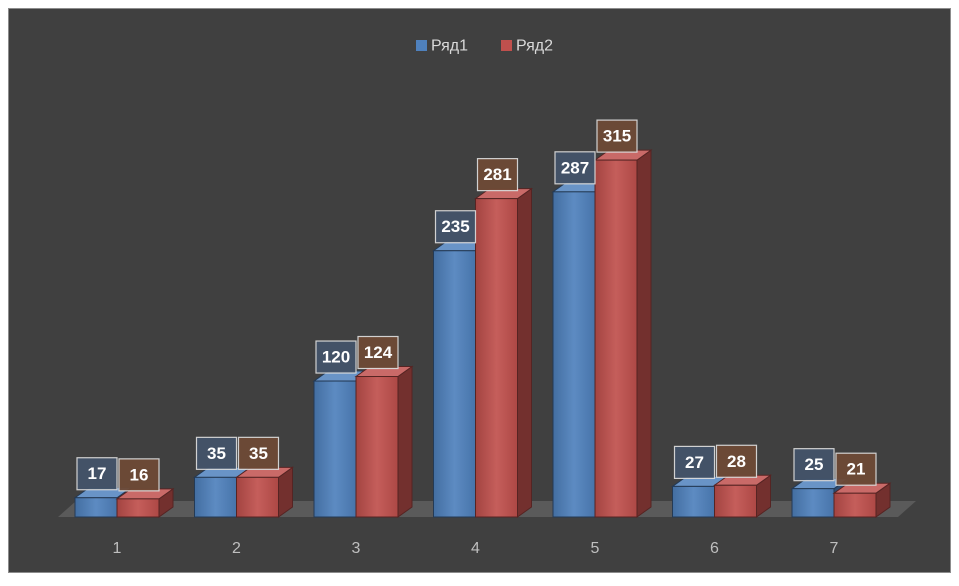 This screenshot has height=586, width=959. I want to click on data-label: 28, so click(736, 461).